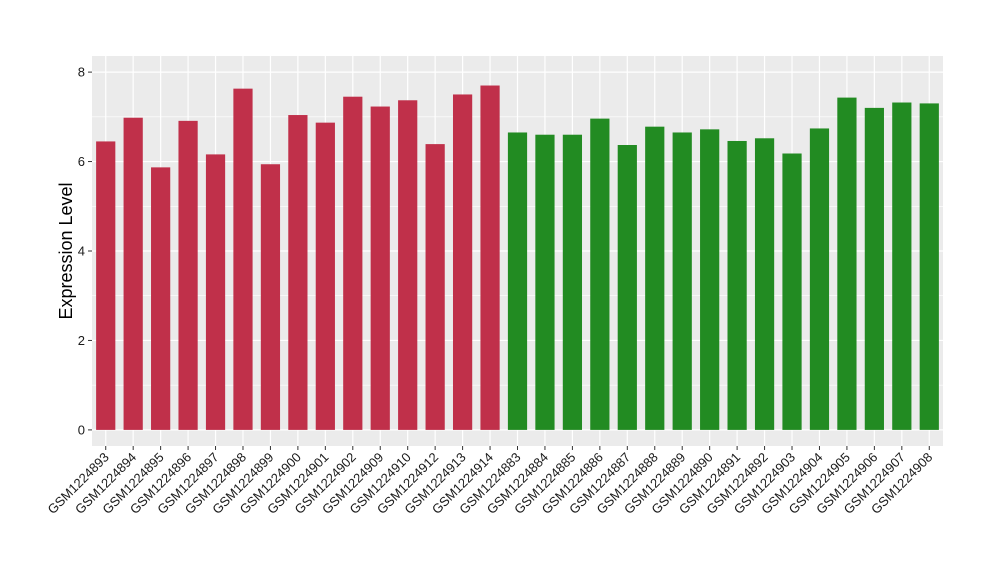  What do you see at coordinates (66, 250) in the screenshot?
I see `y-axis-title: Expression Level` at bounding box center [66, 250].